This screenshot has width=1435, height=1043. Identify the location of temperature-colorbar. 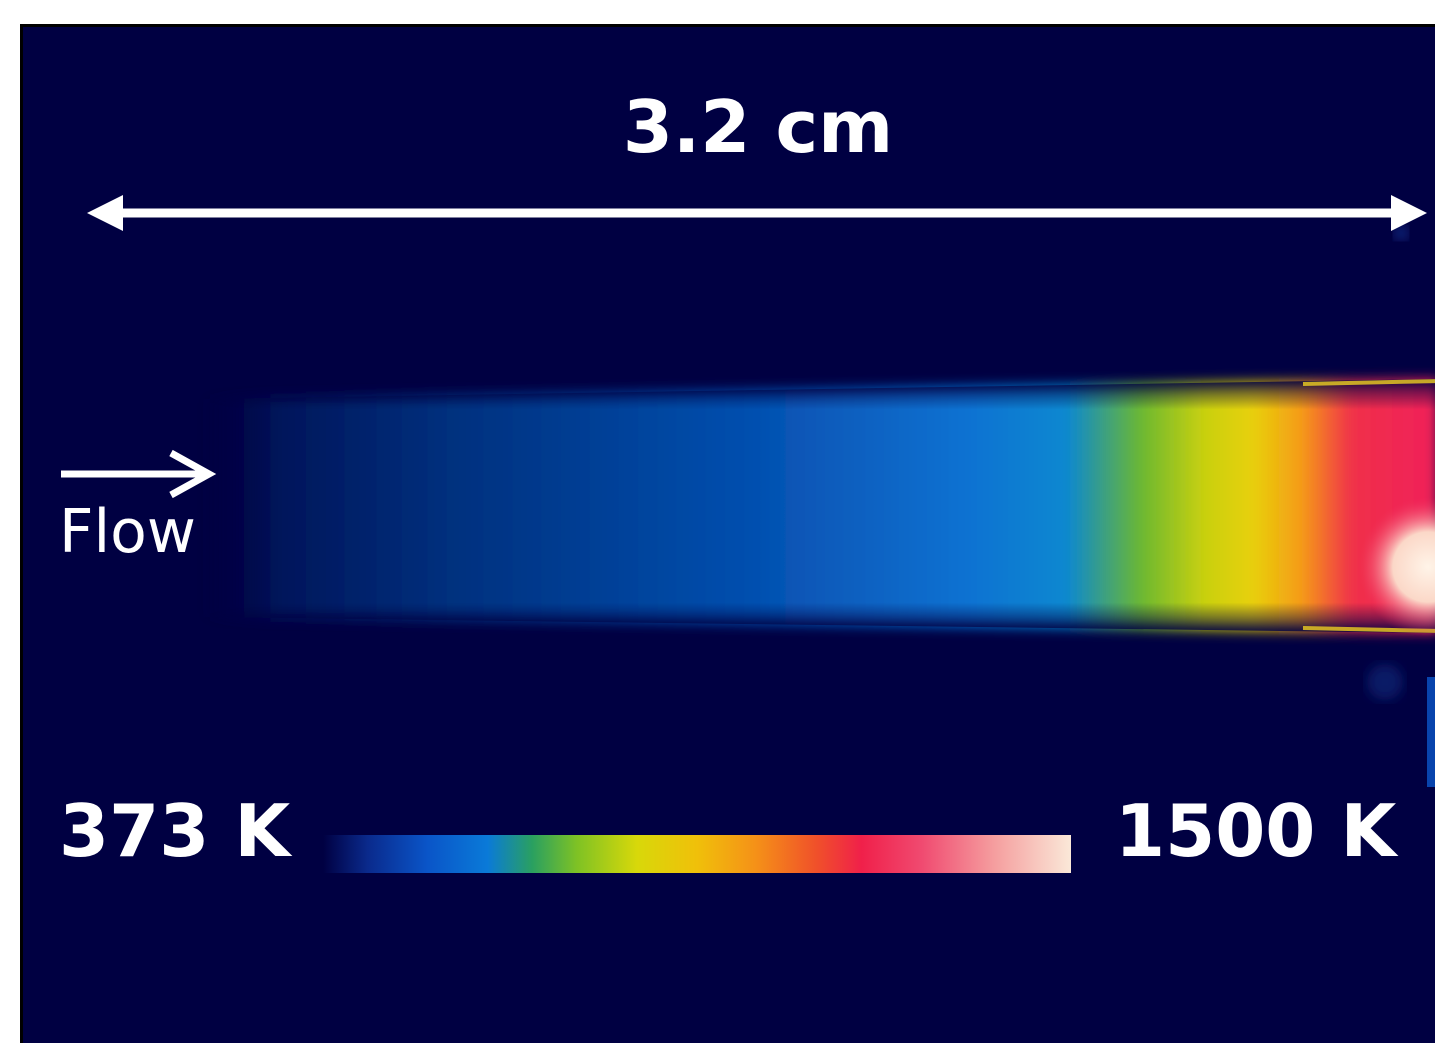
(697, 854).